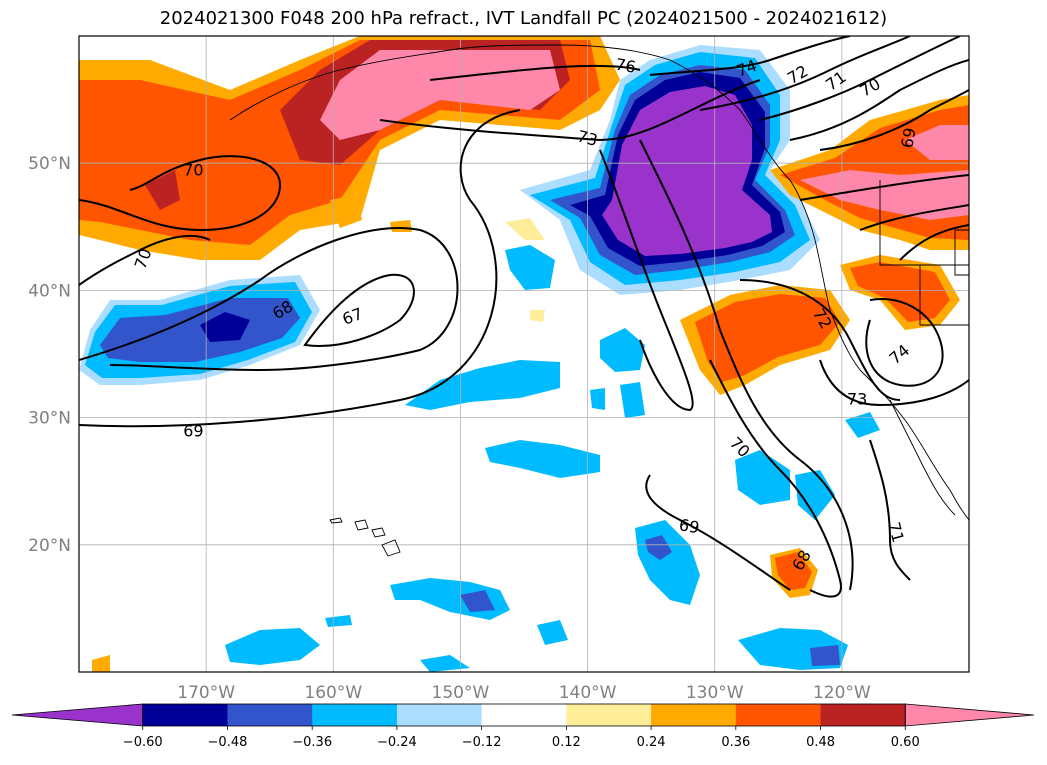 This screenshot has height=765, width=1047. I want to click on contour-label-text: 67, so click(353, 316).